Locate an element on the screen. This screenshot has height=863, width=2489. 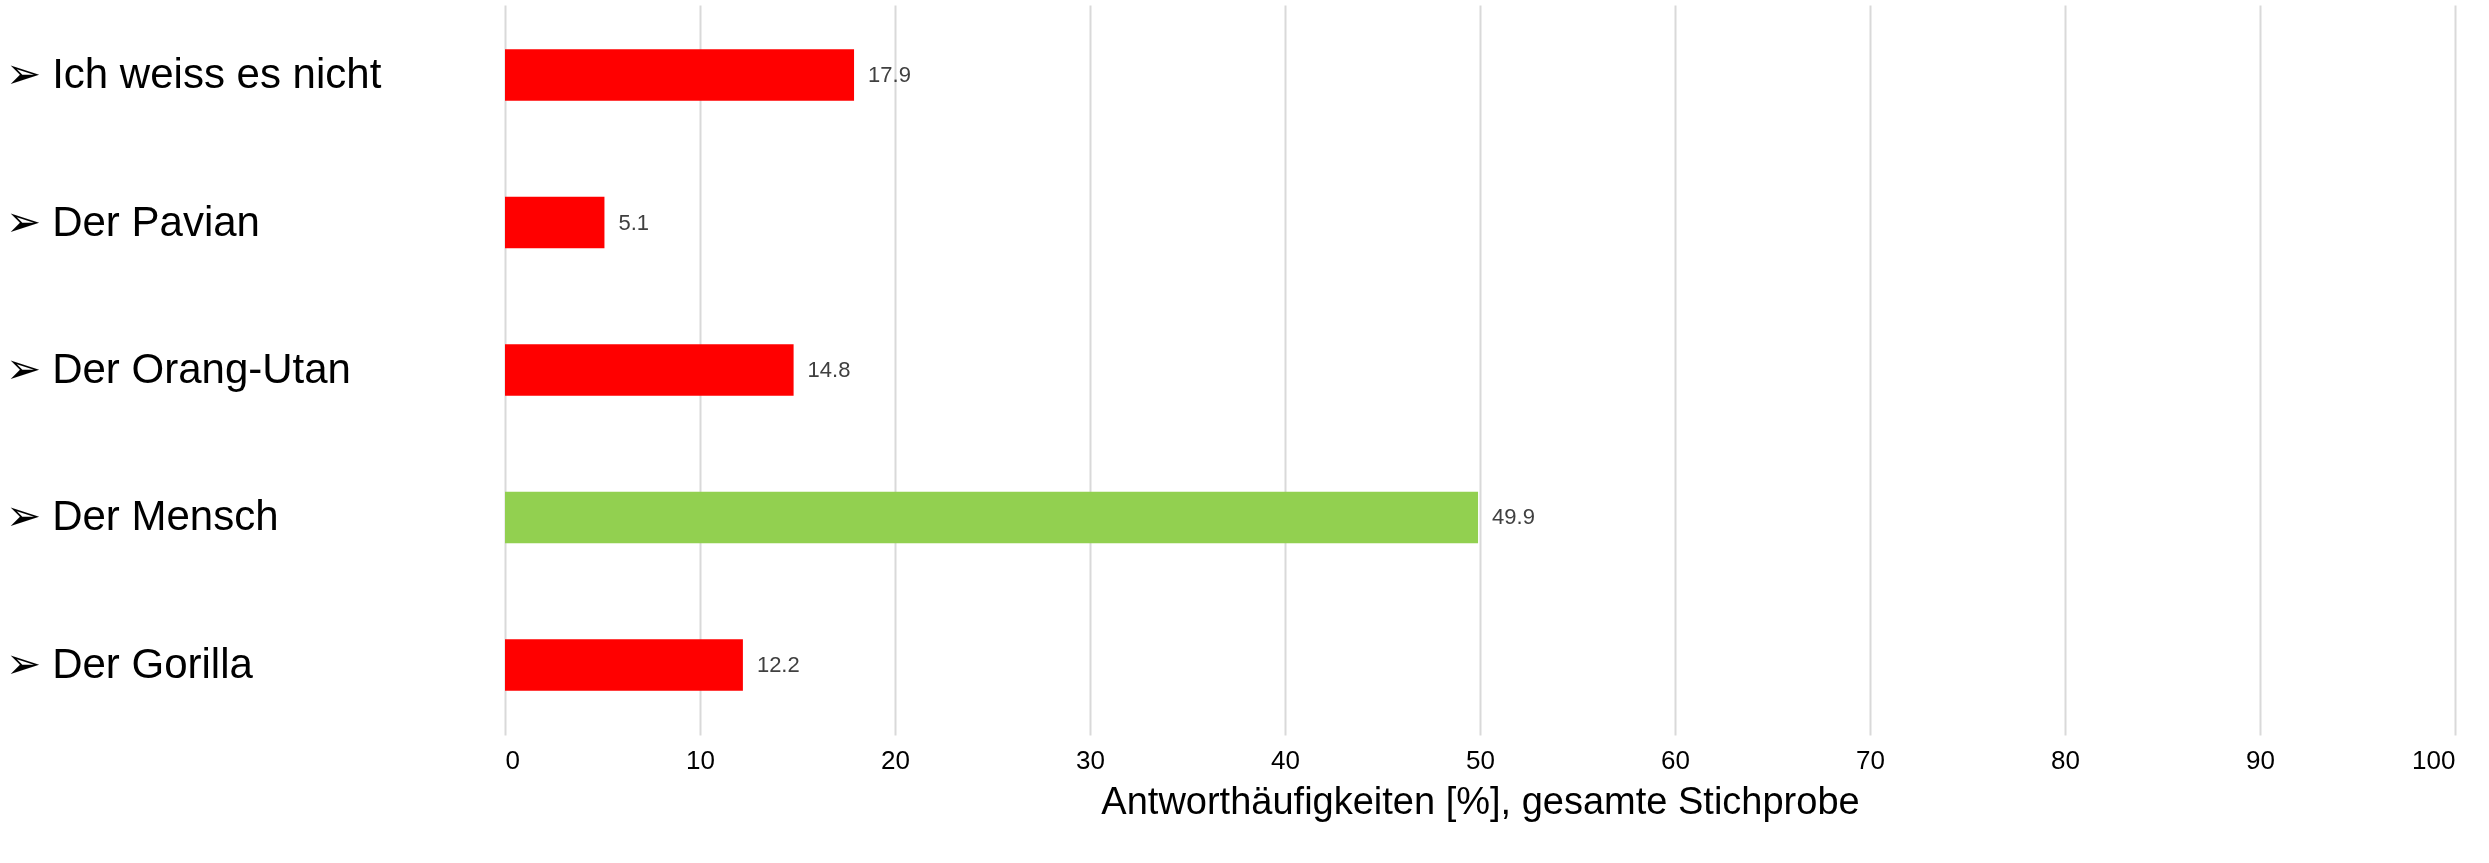
x-tick-label: 30 is located at coordinates (1090, 759).